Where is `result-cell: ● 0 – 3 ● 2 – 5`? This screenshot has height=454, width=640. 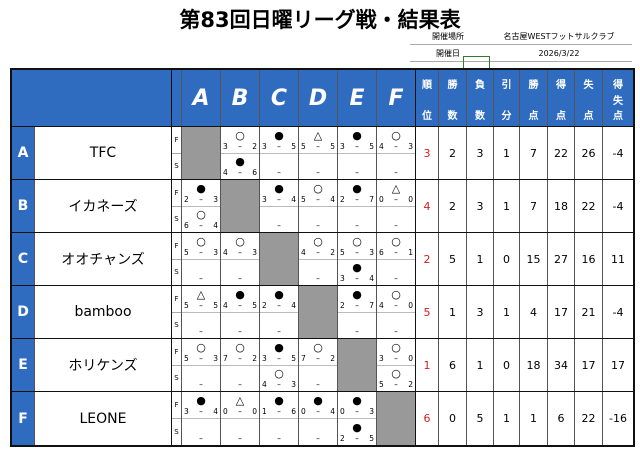 result-cell: ● 0 – 3 ● 2 – 5 is located at coordinates (357, 418).